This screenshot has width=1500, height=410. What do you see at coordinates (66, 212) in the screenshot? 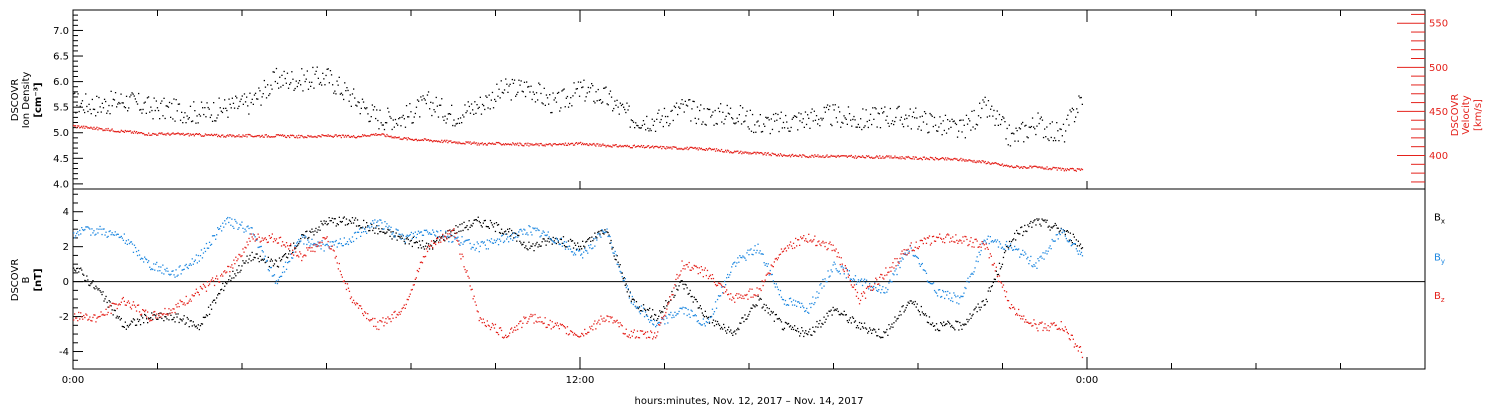
I see `bottom-ytick-label: 4` at bounding box center [66, 212].